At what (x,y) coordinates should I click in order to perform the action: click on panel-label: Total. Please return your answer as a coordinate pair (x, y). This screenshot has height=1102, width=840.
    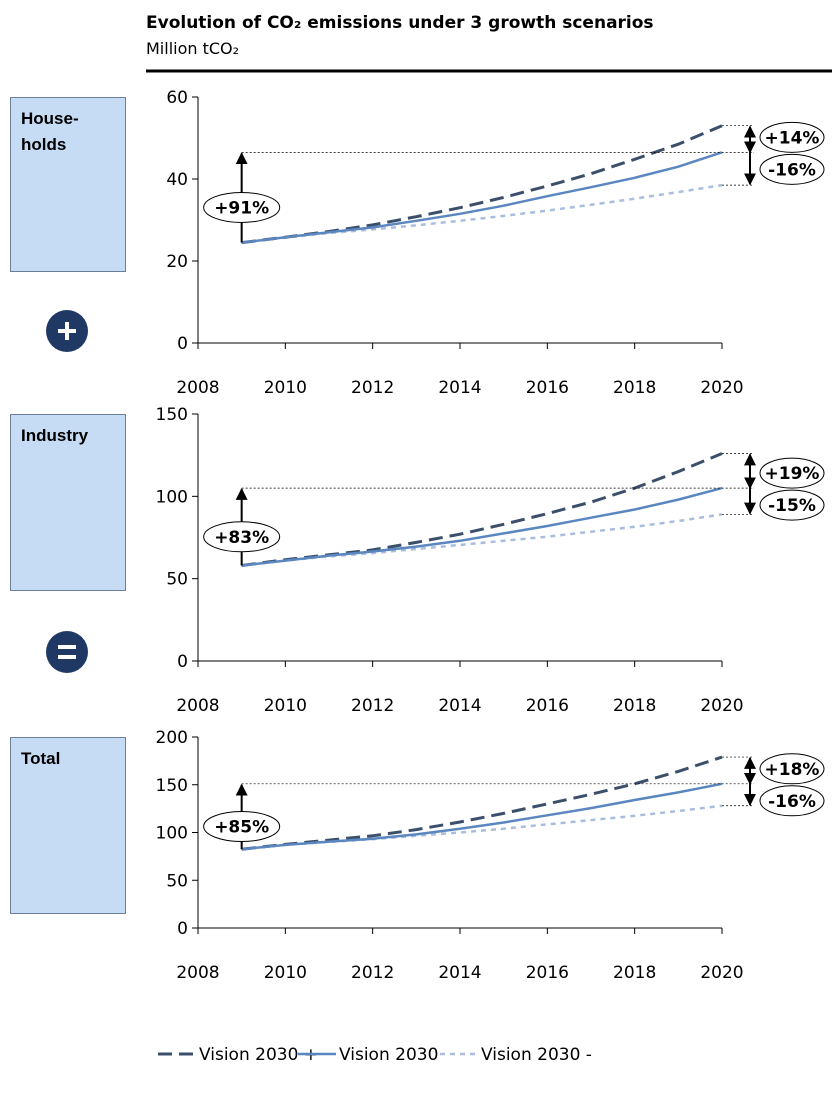
    Looking at the image, I should click on (68, 825).